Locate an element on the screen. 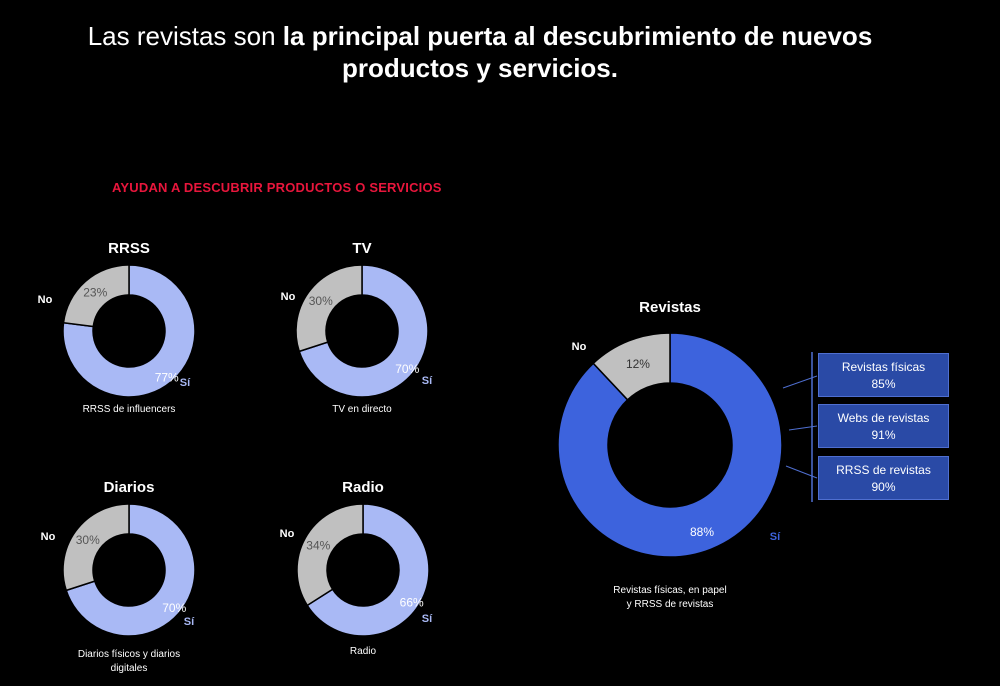  slice-value-label-no: 12% is located at coordinates (638, 364).